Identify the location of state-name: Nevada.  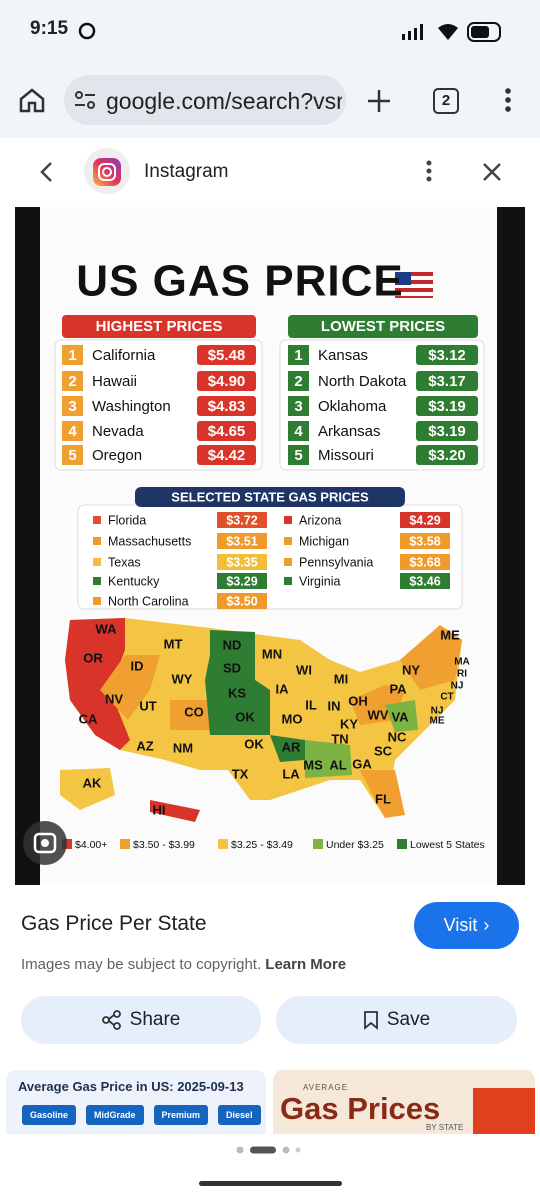
(118, 431).